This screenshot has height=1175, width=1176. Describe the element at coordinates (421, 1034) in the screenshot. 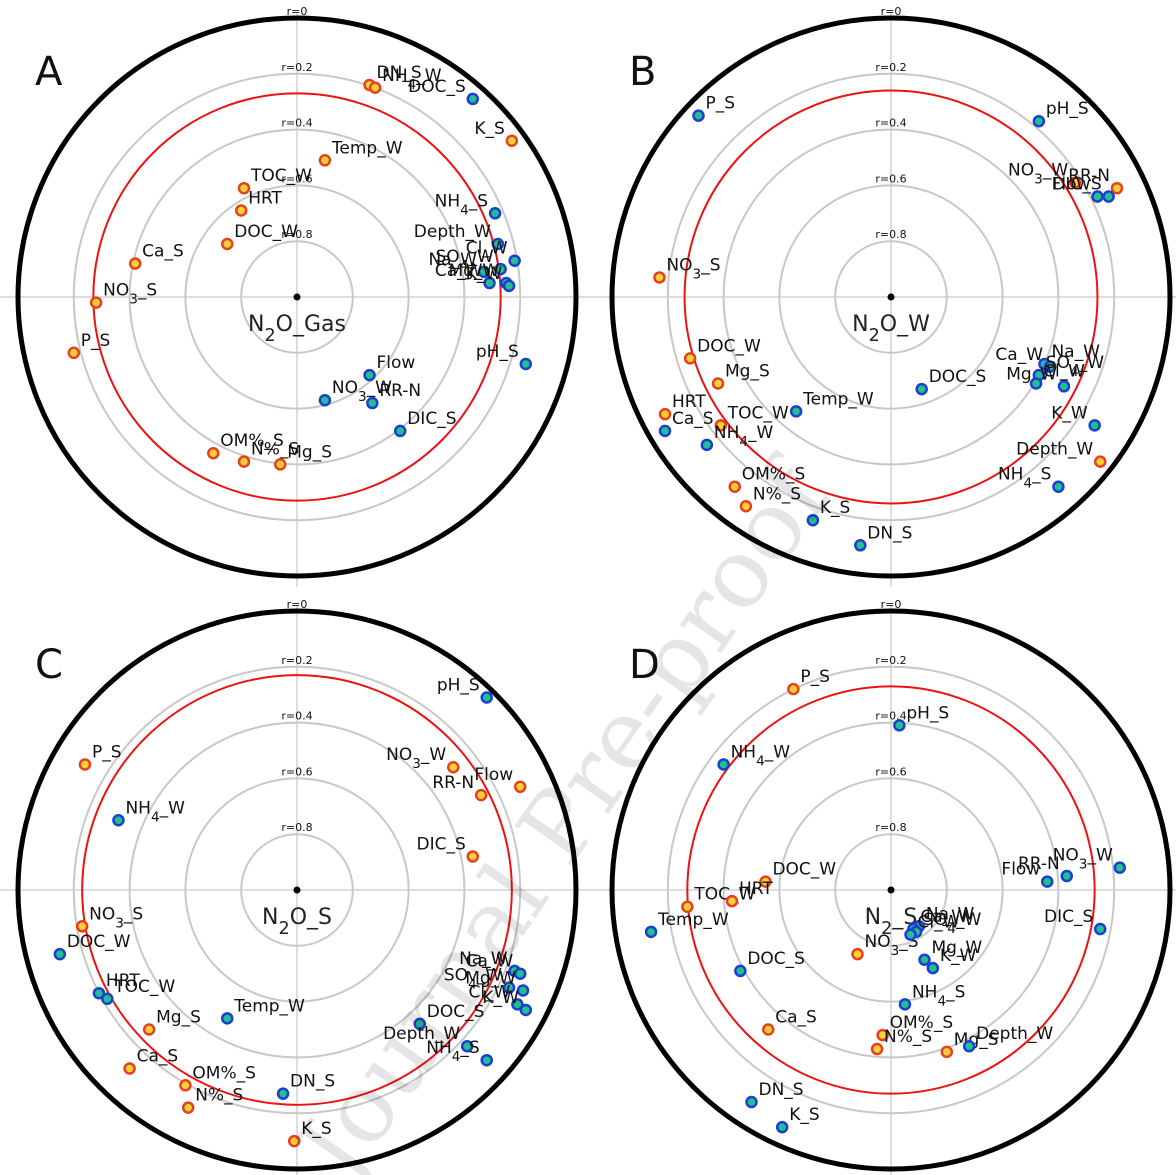

I see `point-label: Depth_W` at that location.